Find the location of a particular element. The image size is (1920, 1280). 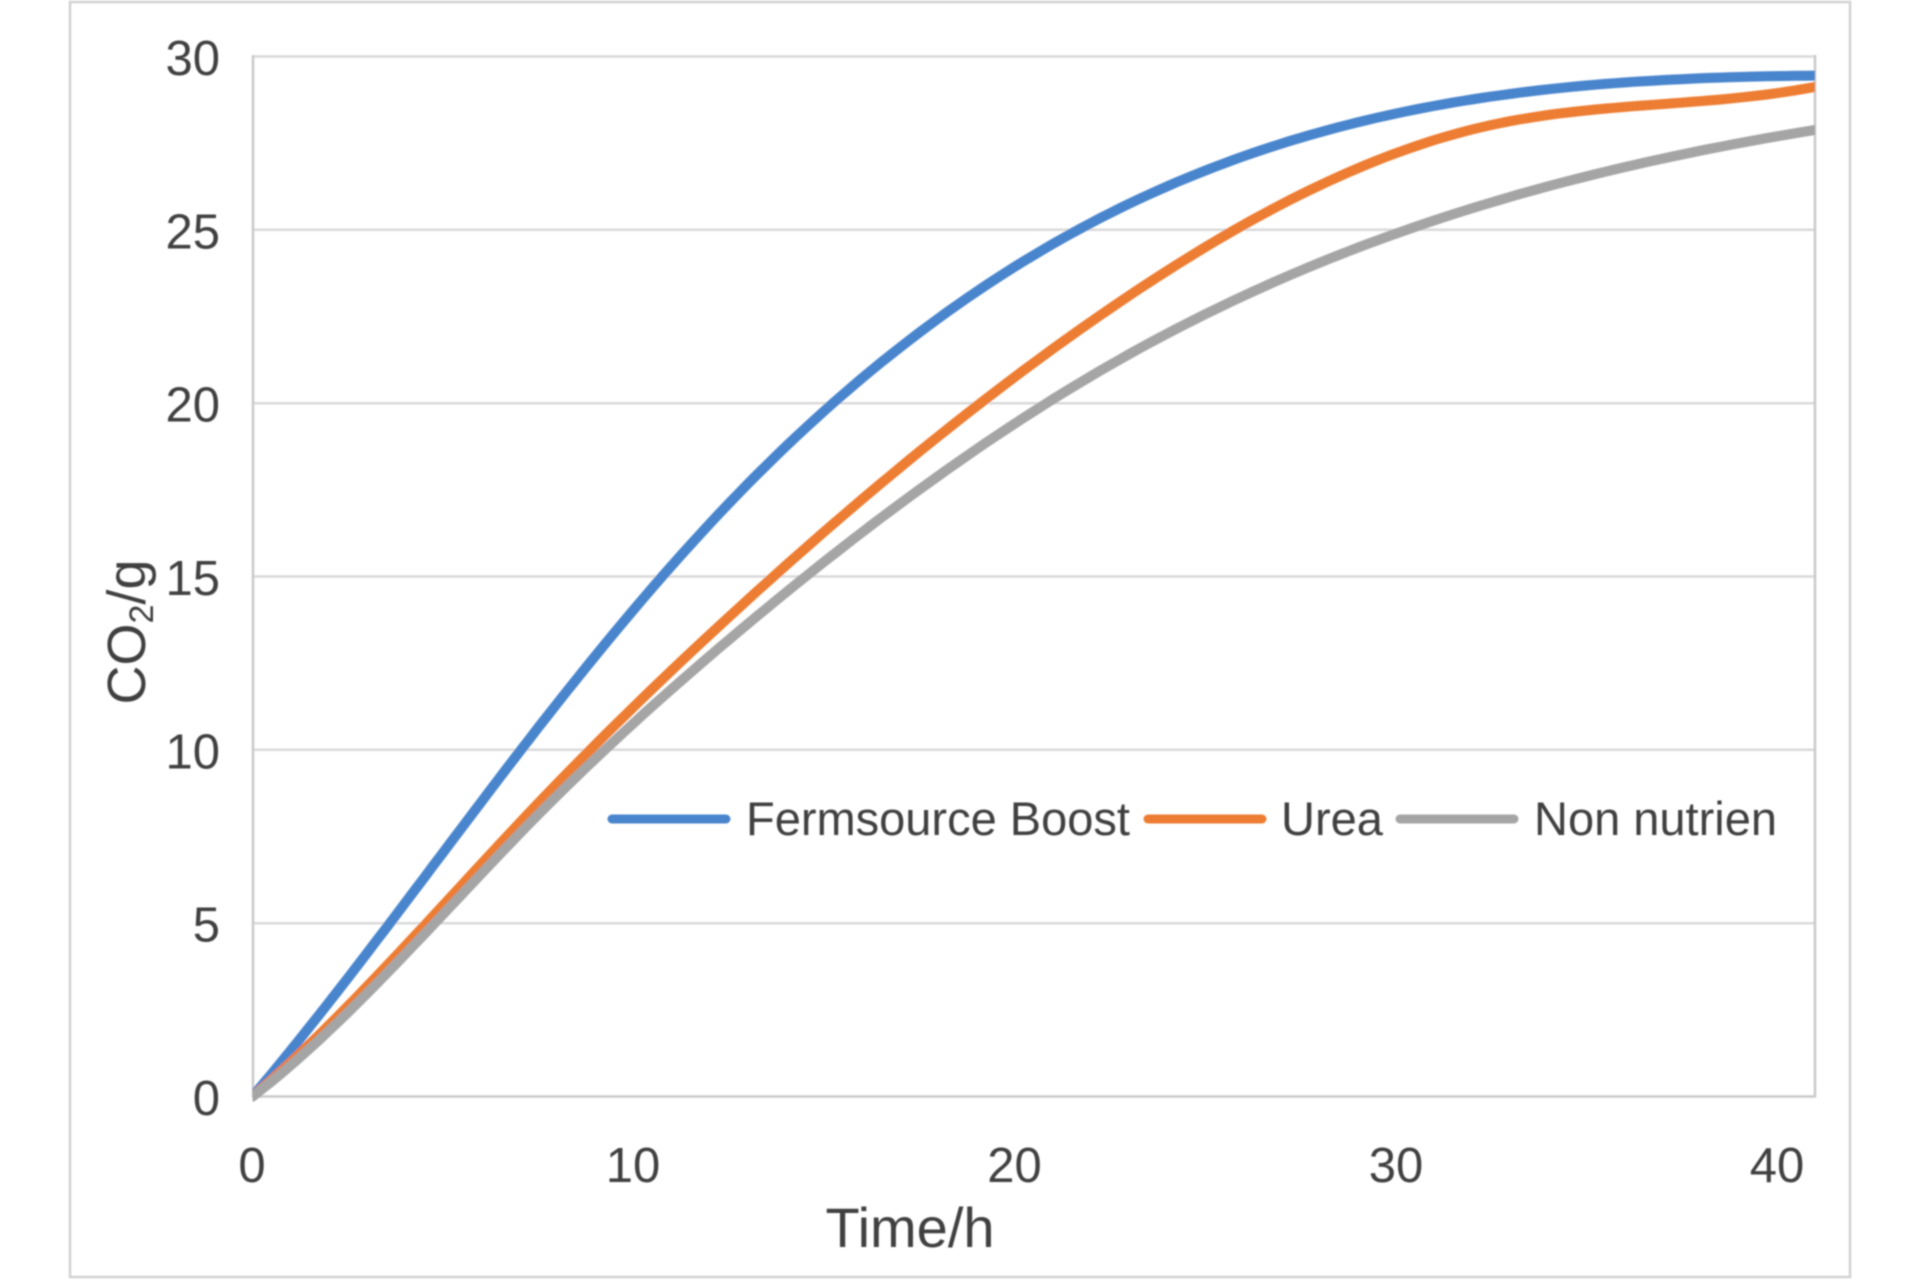

svg-text: Urea is located at coordinates (1332, 818).